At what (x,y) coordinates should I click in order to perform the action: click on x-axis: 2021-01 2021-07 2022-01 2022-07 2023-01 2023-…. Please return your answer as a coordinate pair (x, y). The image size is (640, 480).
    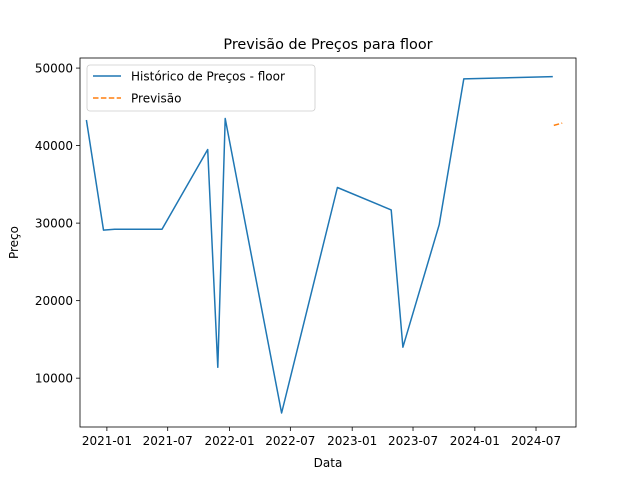
    Looking at the image, I should click on (321, 437).